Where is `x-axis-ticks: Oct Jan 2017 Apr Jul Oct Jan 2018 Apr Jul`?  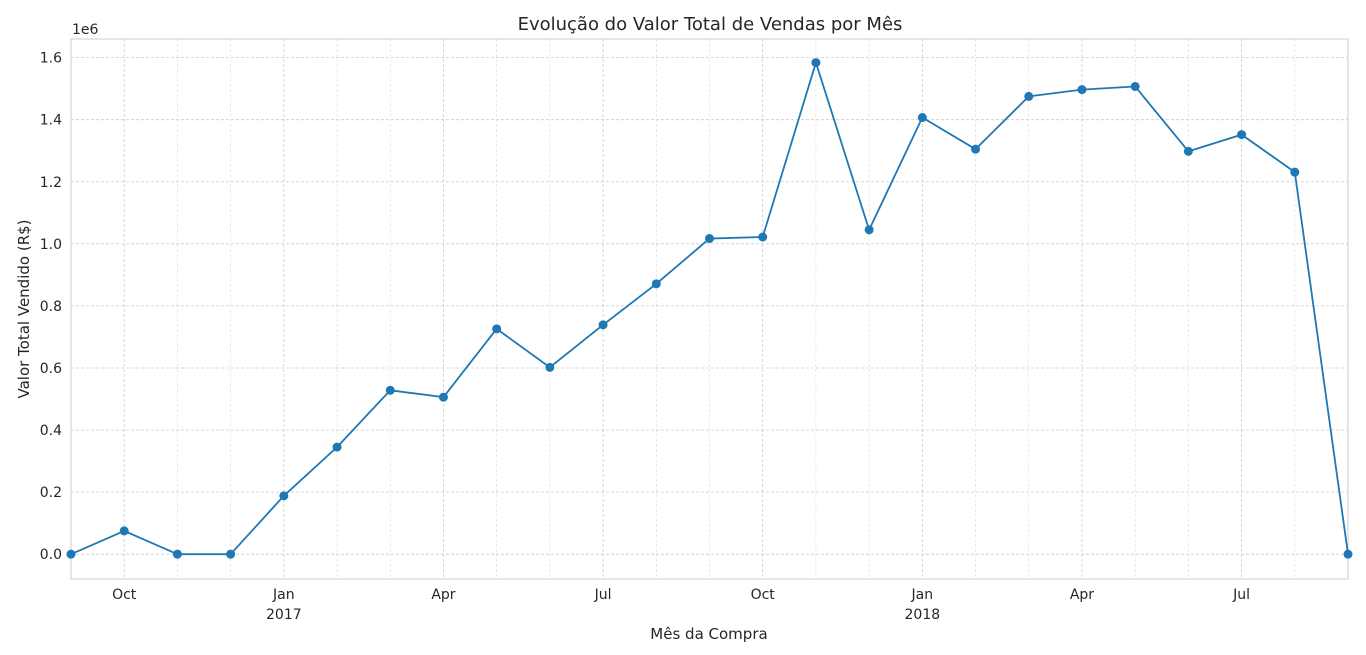 x-axis-ticks: Oct Jan 2017 Apr Jul Oct Jan 2018 Apr Jul is located at coordinates (681, 605).